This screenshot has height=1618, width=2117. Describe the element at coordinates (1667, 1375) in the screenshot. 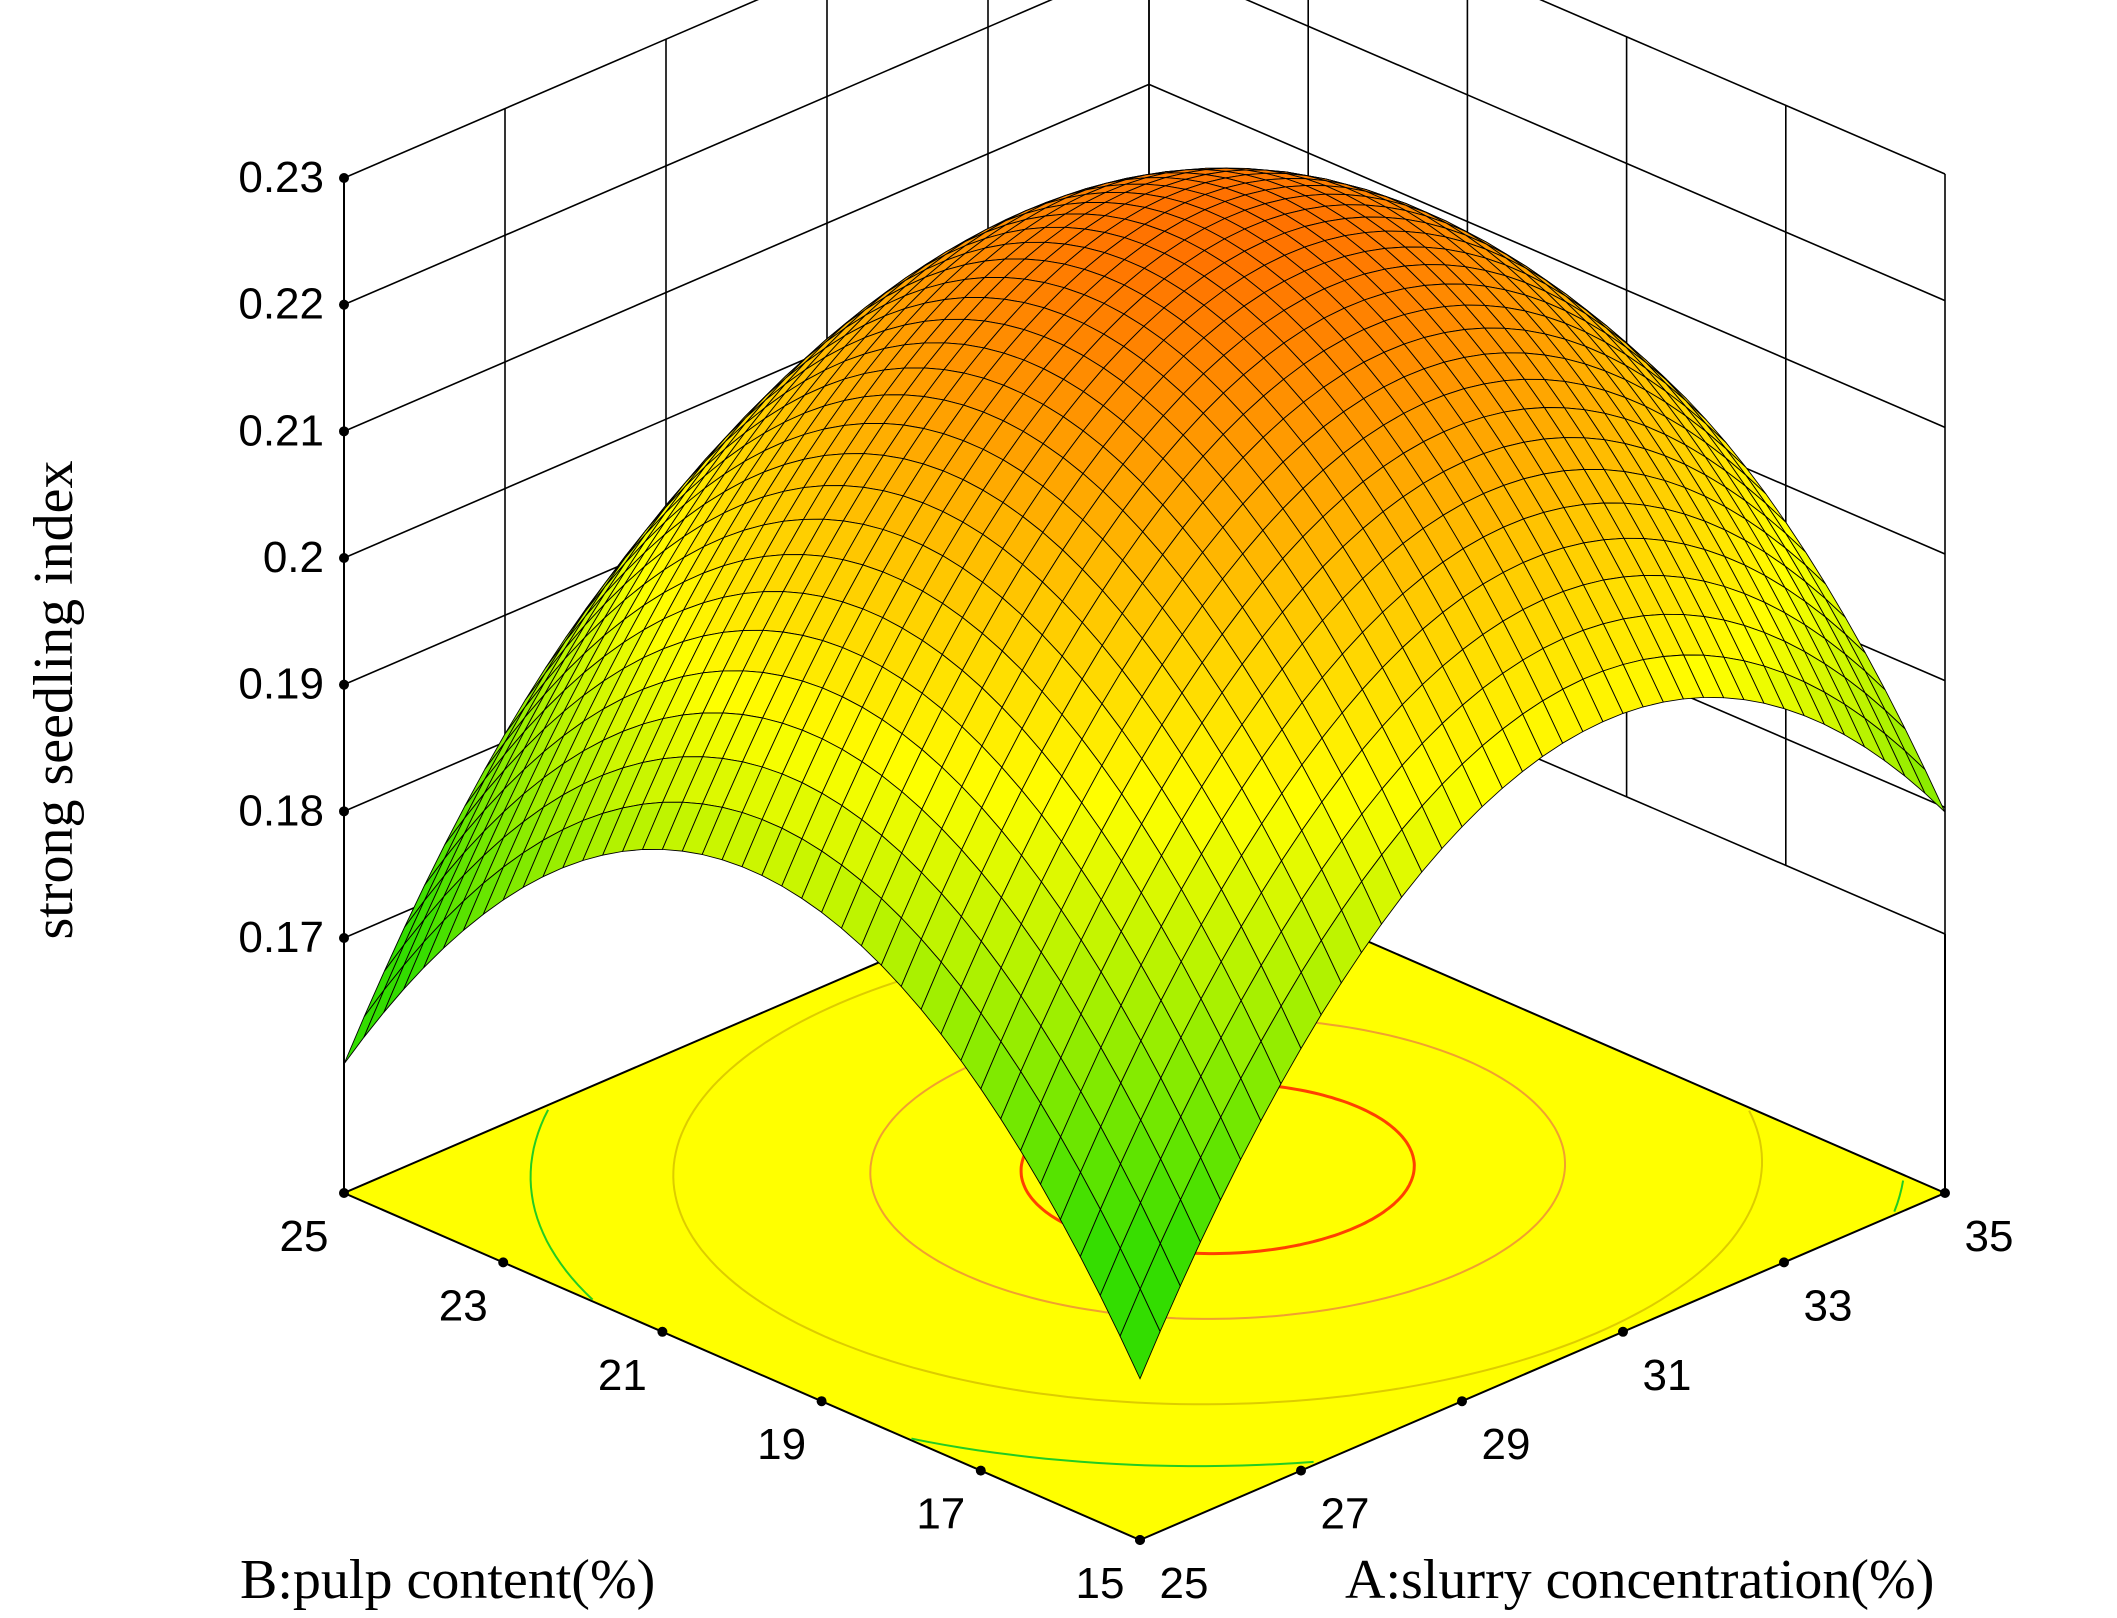

I see `x-tick-label: 31` at that location.